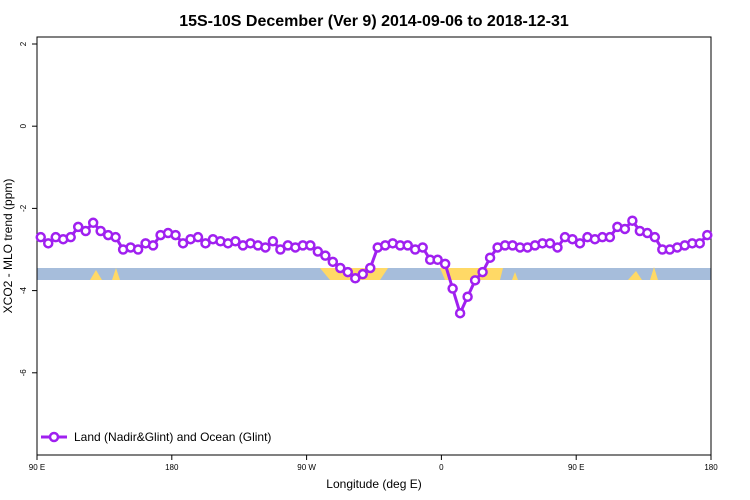 This screenshot has width=750, height=500. I want to click on x-axis-label: Longitude (deg E), so click(373, 484).